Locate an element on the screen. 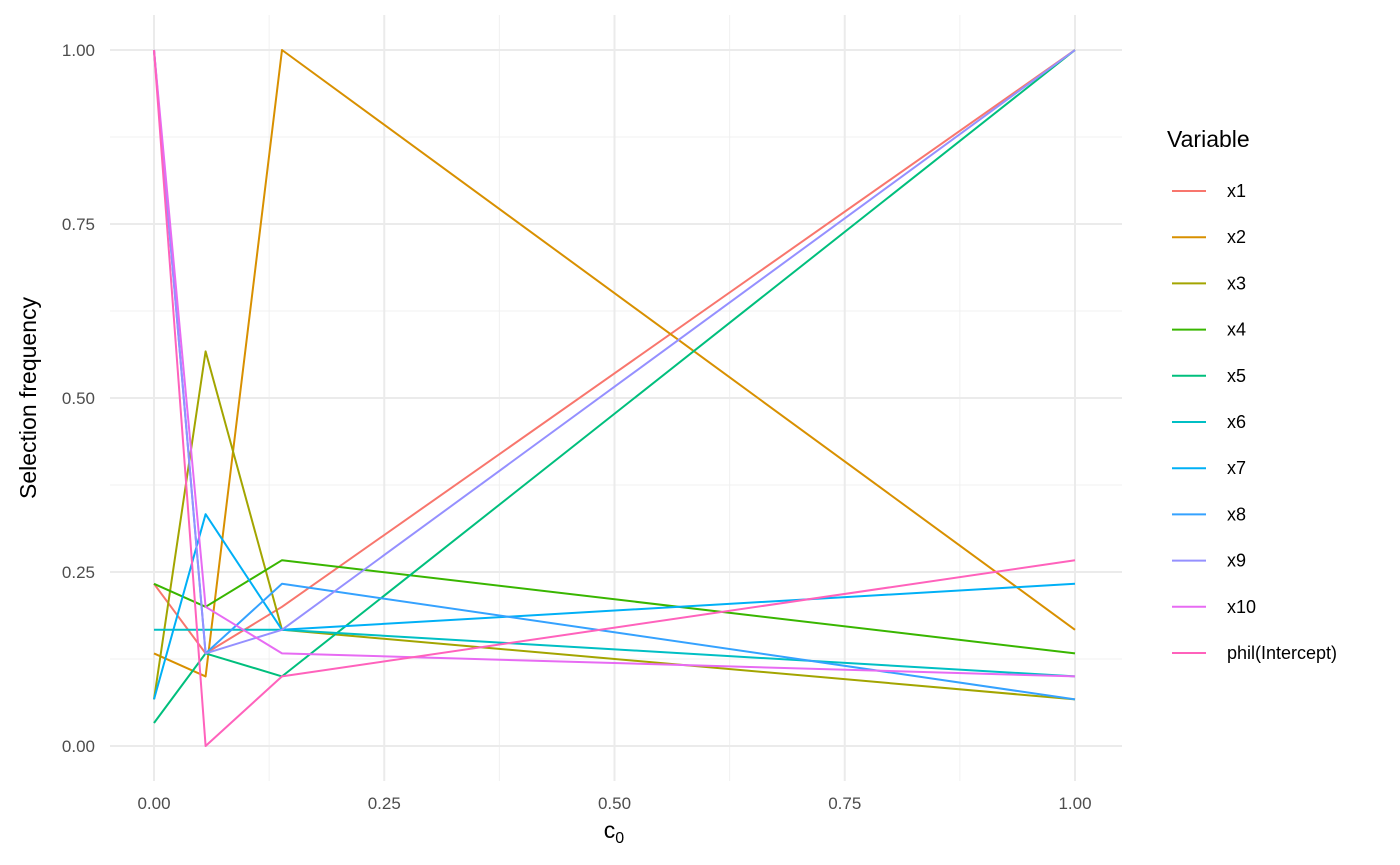  y-tick-label: 0.75 is located at coordinates (78, 224).